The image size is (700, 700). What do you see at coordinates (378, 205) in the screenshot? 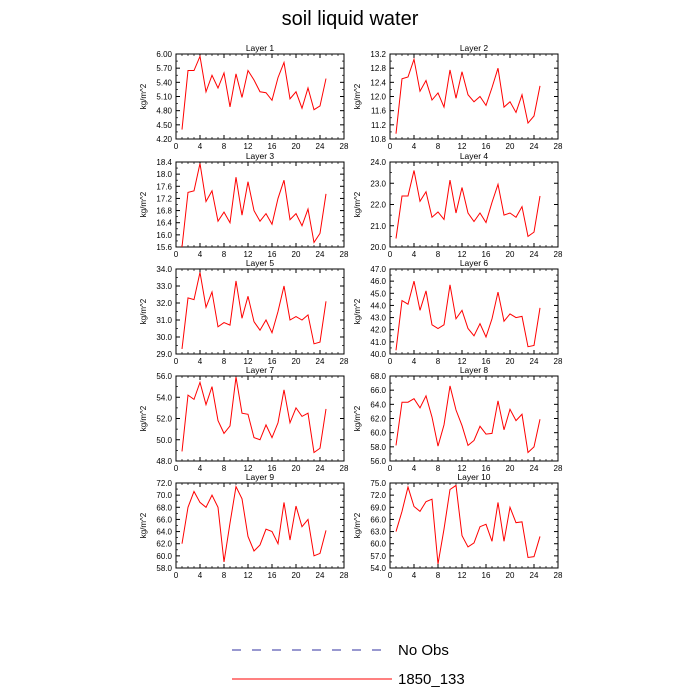
I see `y-tick-label: 22.0` at bounding box center [378, 205].